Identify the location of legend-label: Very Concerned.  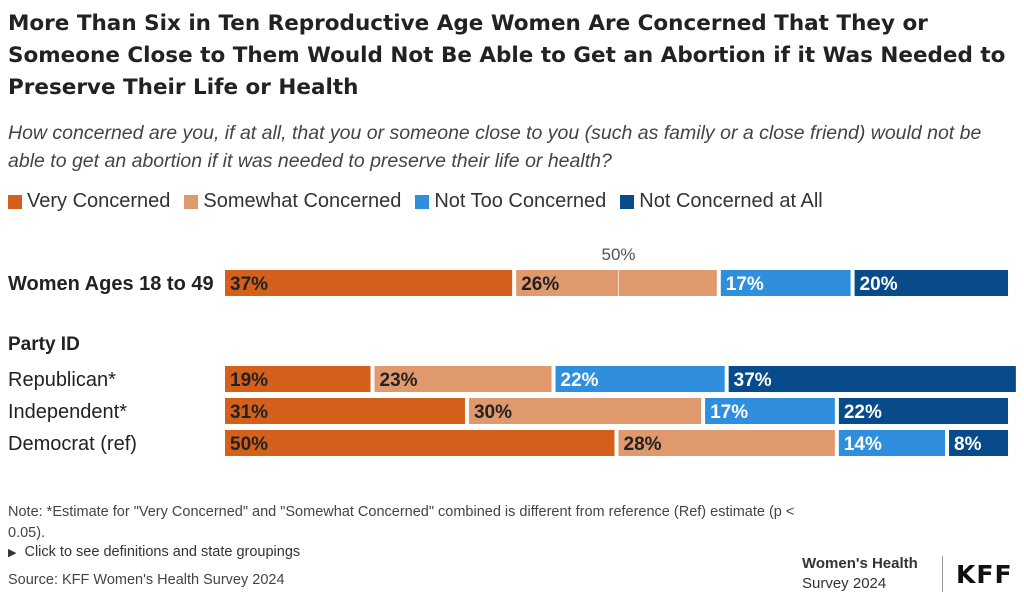
(99, 201).